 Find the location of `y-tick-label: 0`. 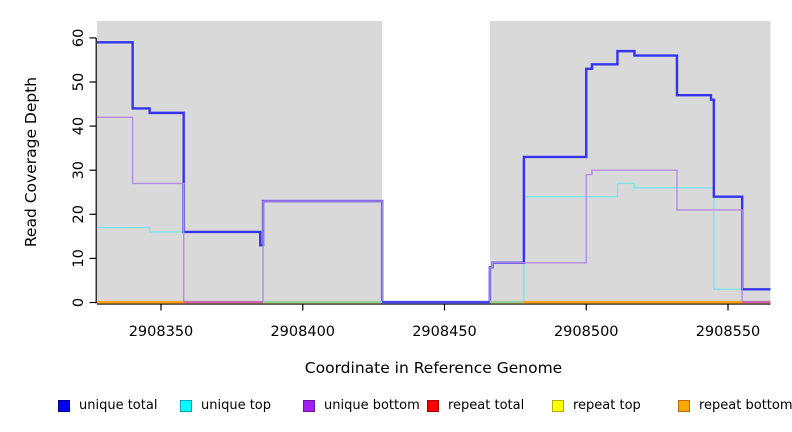

y-tick-label: 0 is located at coordinates (79, 302).